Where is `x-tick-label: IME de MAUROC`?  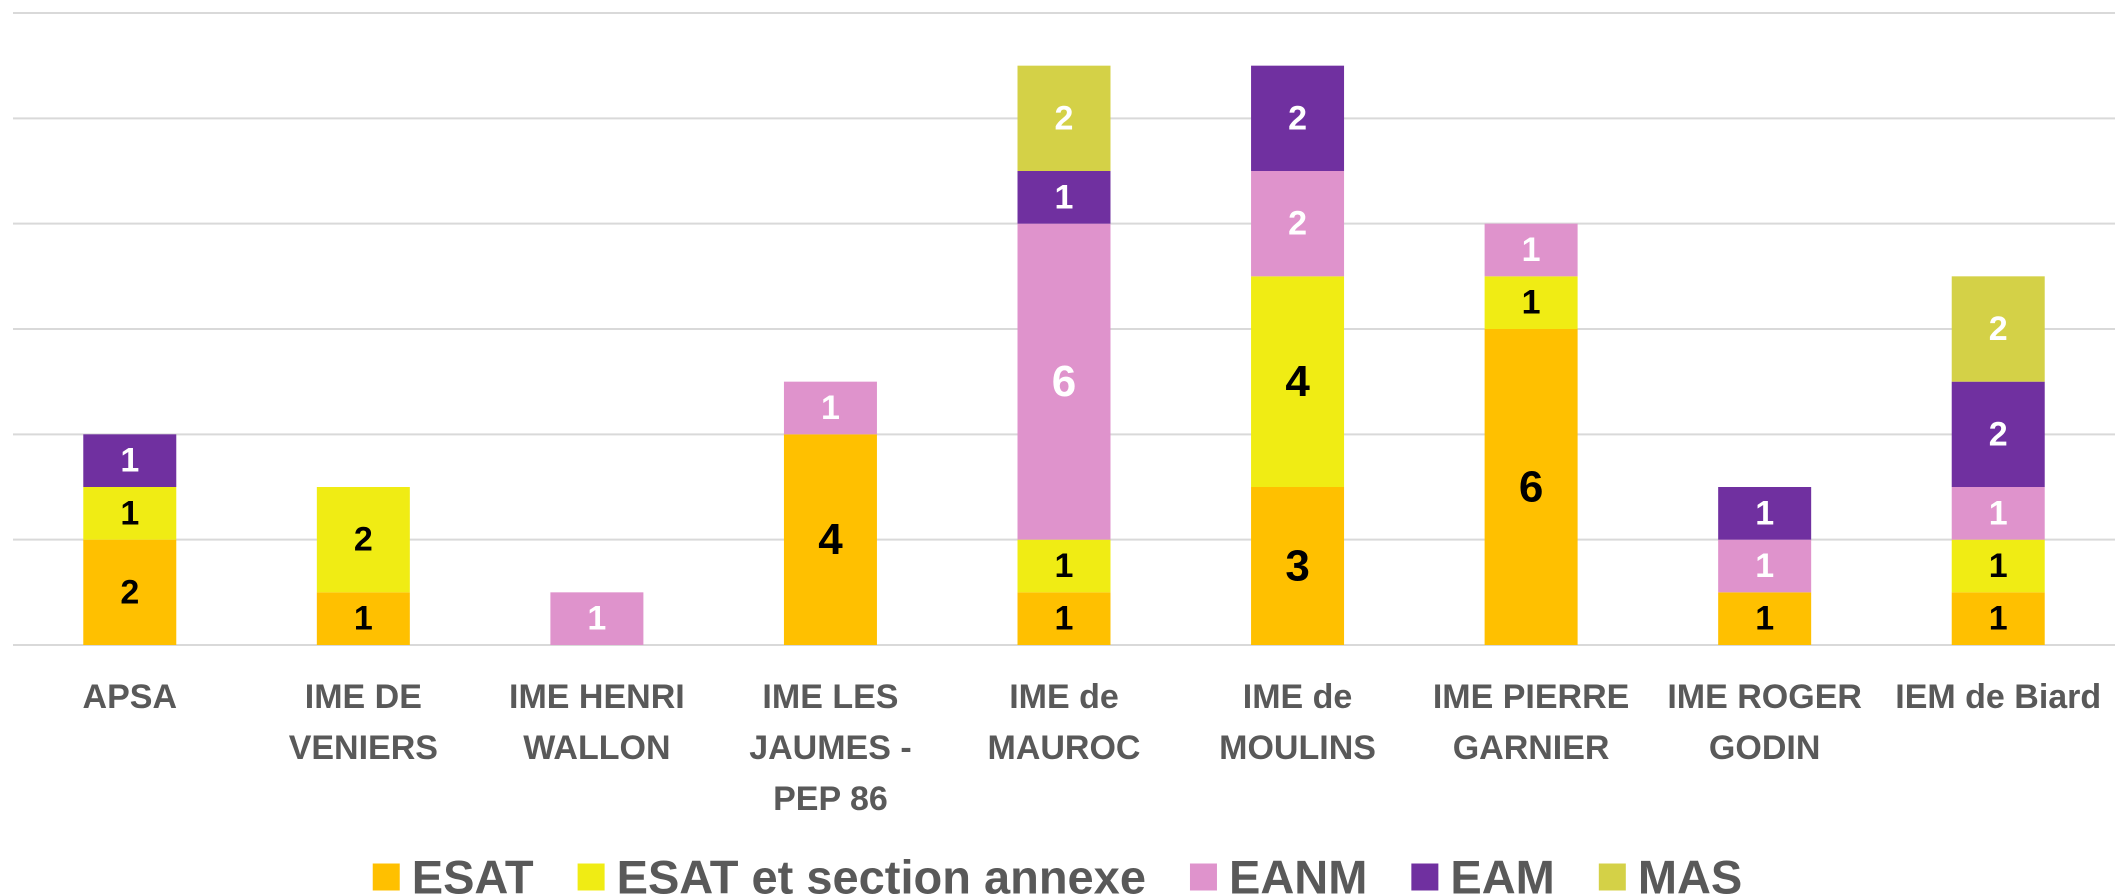
x-tick-label: IME de MAUROC is located at coordinates (1064, 722).